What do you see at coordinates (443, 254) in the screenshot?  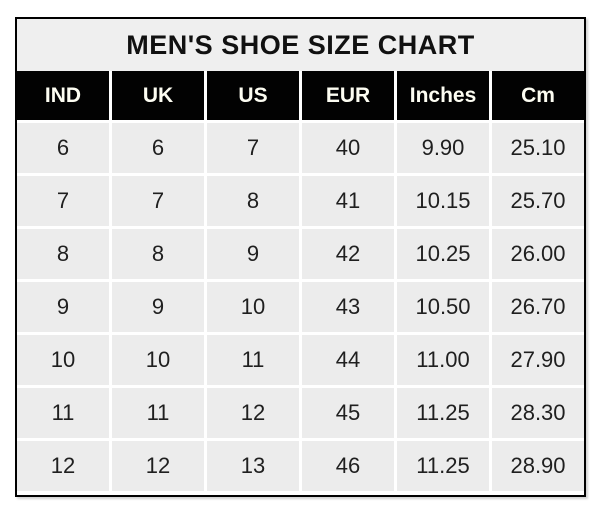 I see `table-cell: 10.25` at bounding box center [443, 254].